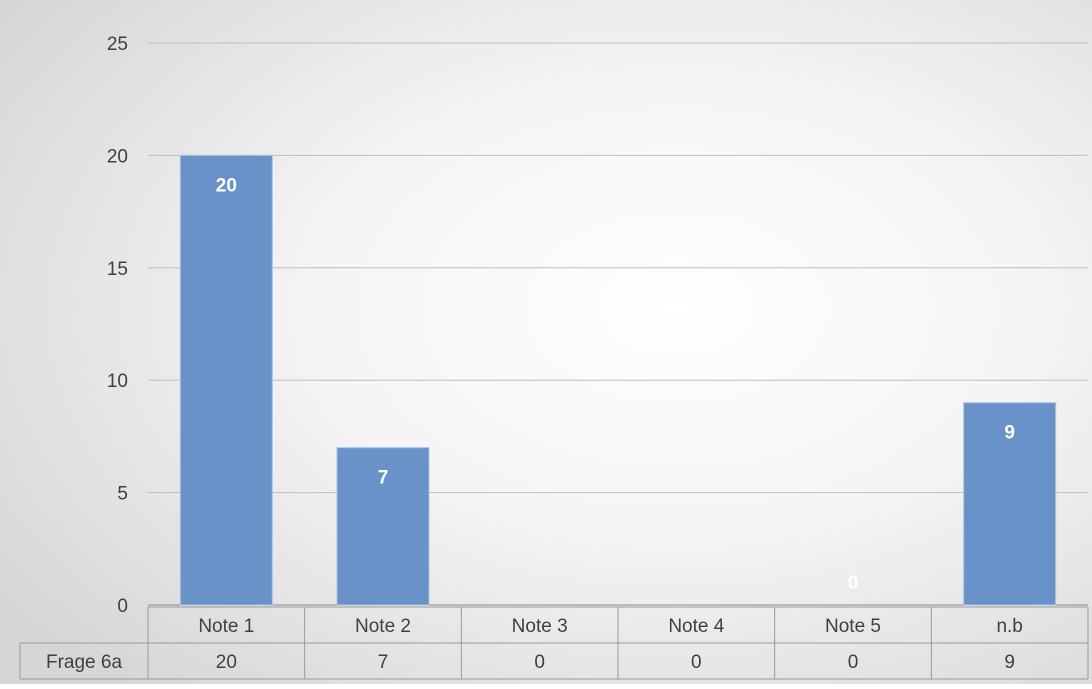 This screenshot has width=1092, height=689. What do you see at coordinates (226, 662) in the screenshot?
I see `table-value: 20` at bounding box center [226, 662].